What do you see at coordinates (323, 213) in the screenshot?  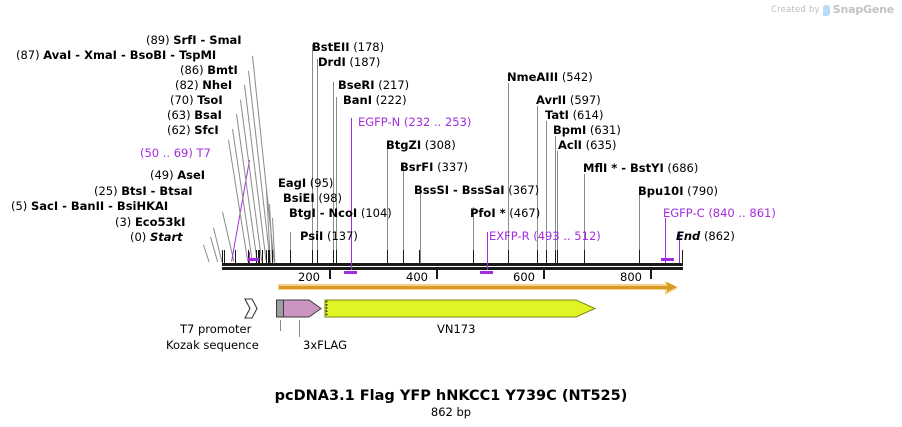 I see `enzyme-name: BtgI - NcoI` at bounding box center [323, 213].